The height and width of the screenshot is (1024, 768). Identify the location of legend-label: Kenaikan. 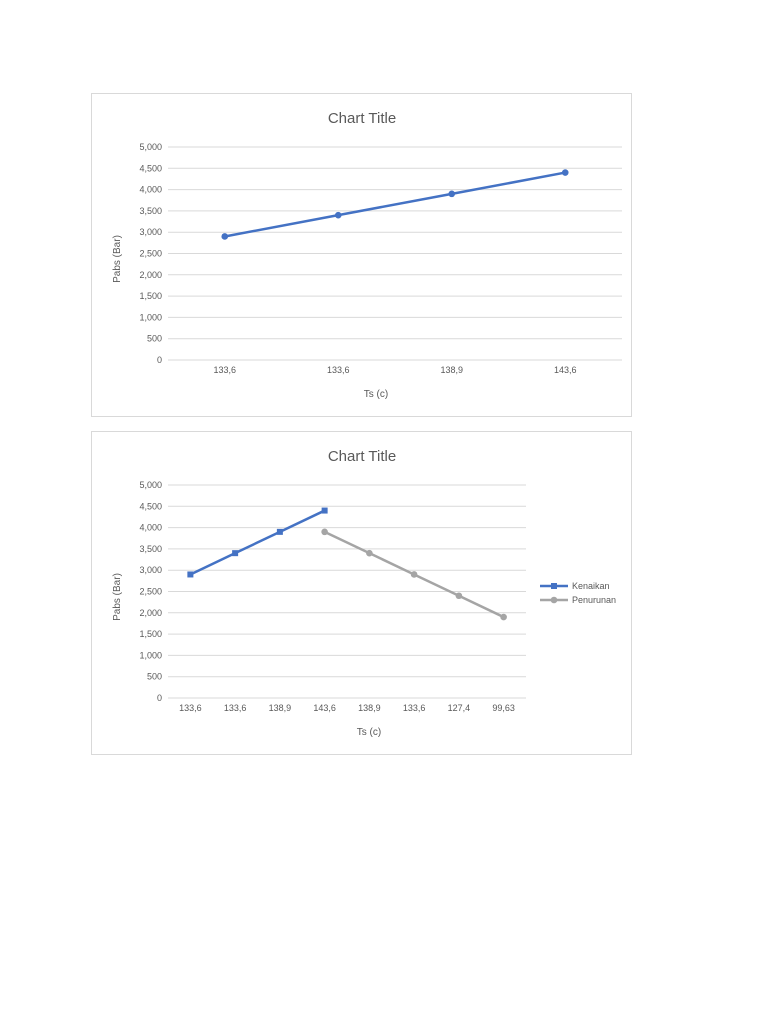
(591, 586).